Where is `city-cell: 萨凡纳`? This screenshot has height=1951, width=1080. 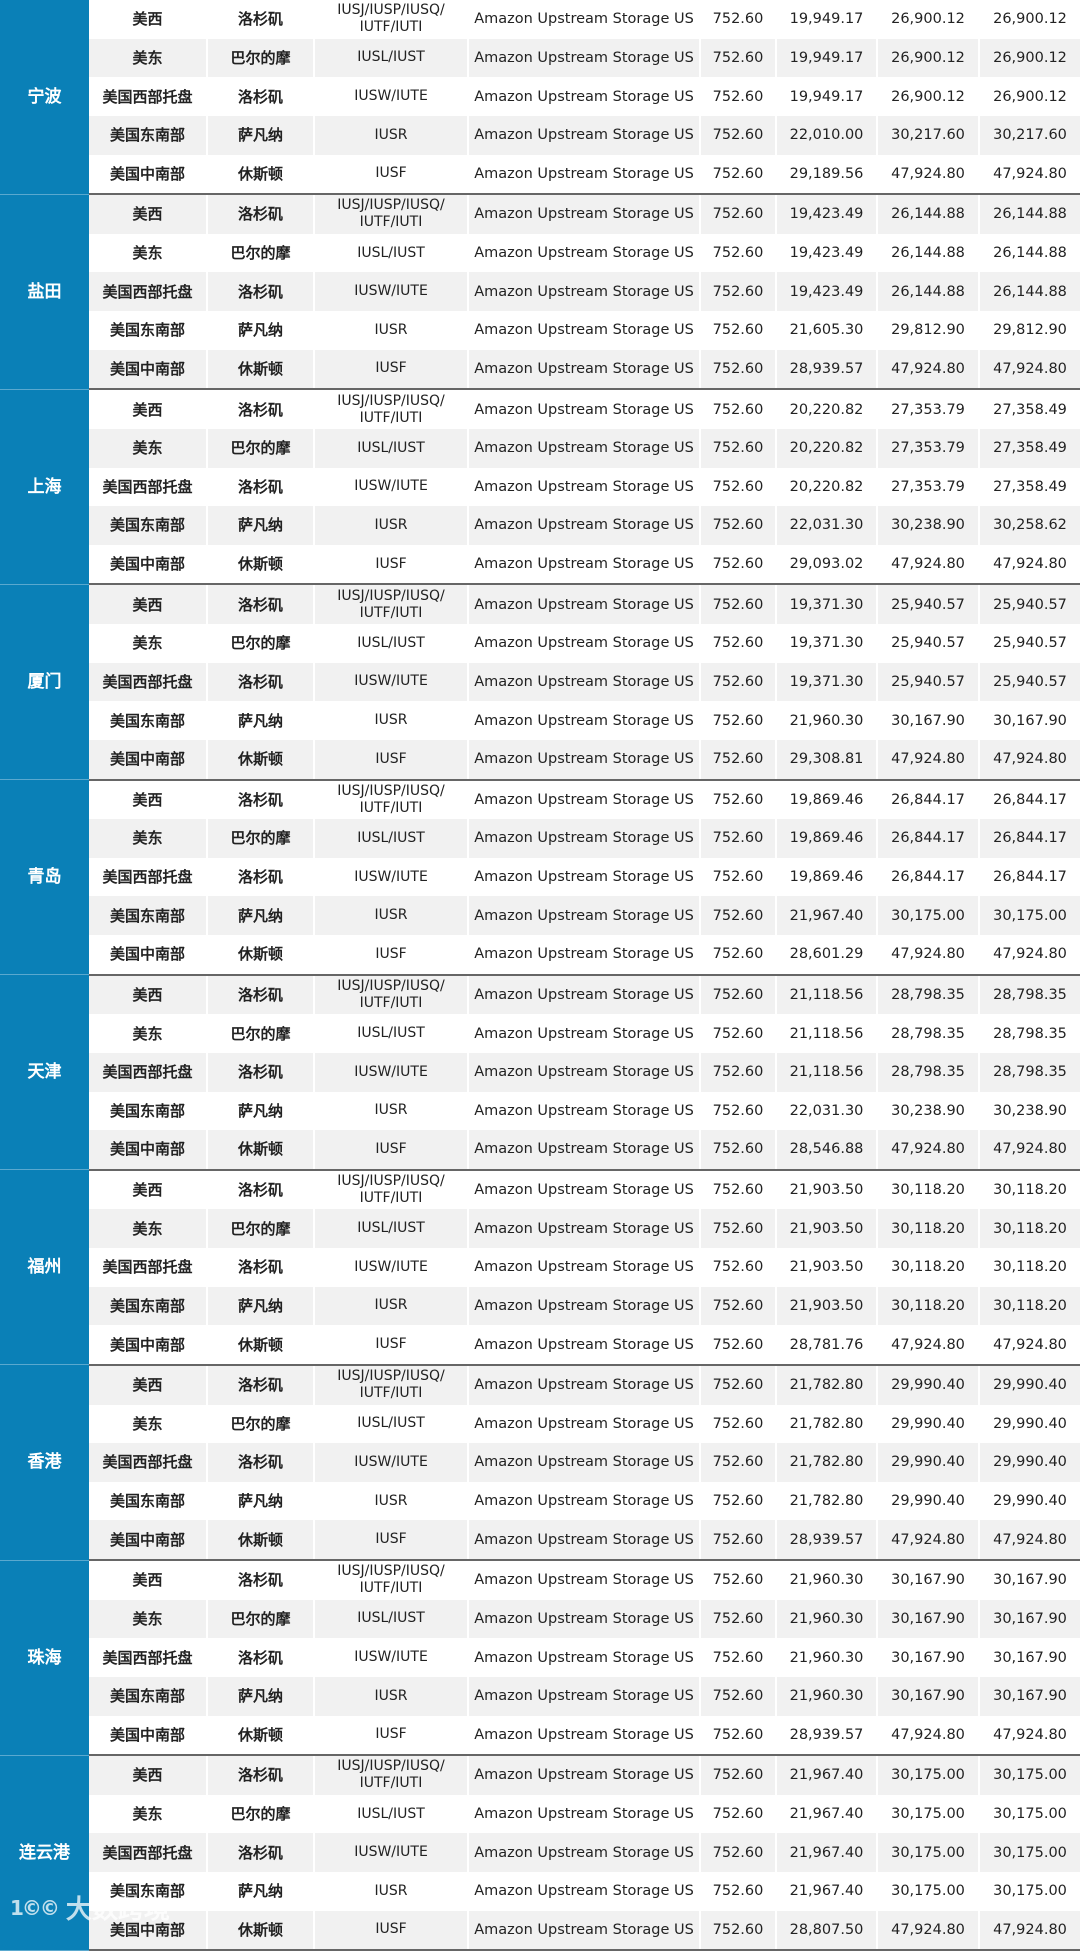
city-cell: 萨凡纳 is located at coordinates (261, 1891).